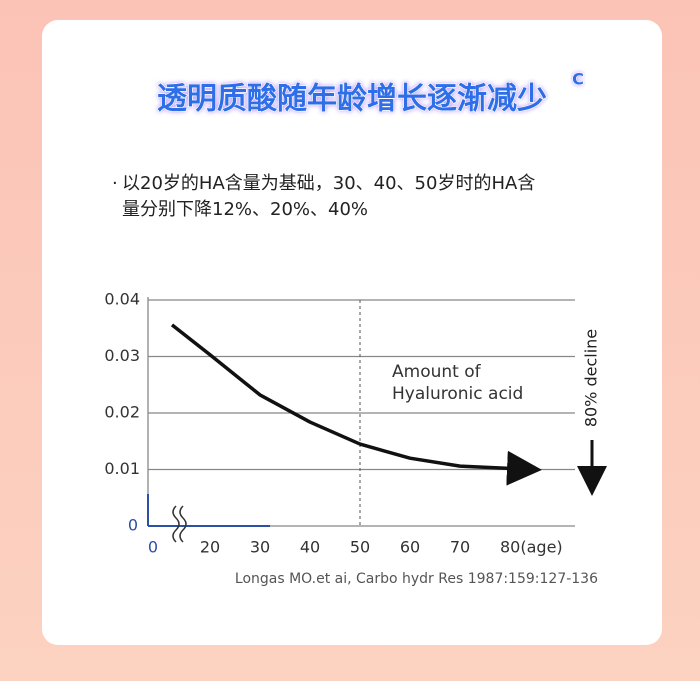 This screenshot has height=685, width=700. What do you see at coordinates (210, 547) in the screenshot?
I see `x-tick-label: 20` at bounding box center [210, 547].